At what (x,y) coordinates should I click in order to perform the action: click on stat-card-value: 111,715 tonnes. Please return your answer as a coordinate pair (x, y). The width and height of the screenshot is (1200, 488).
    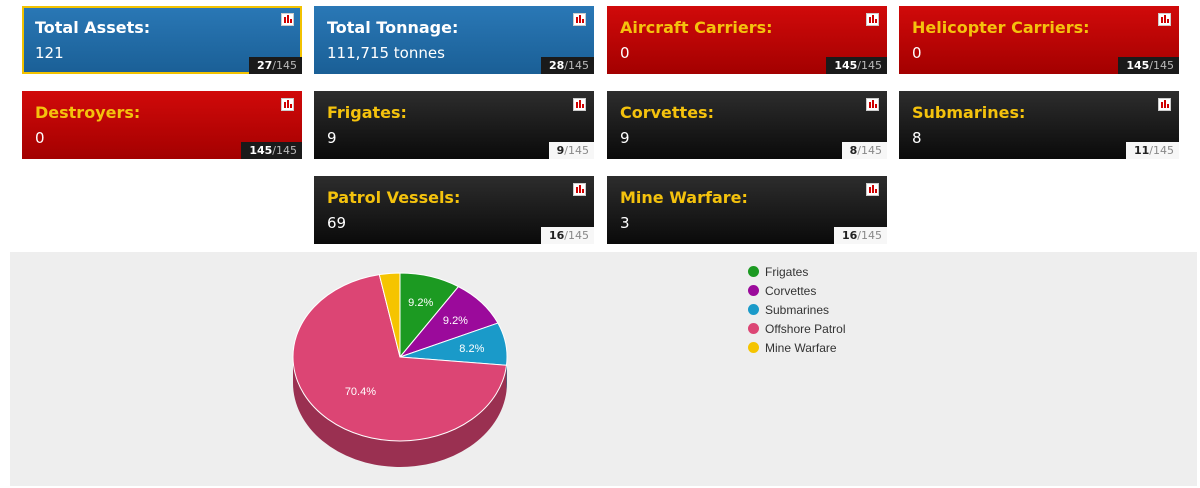
    Looking at the image, I should click on (386, 53).